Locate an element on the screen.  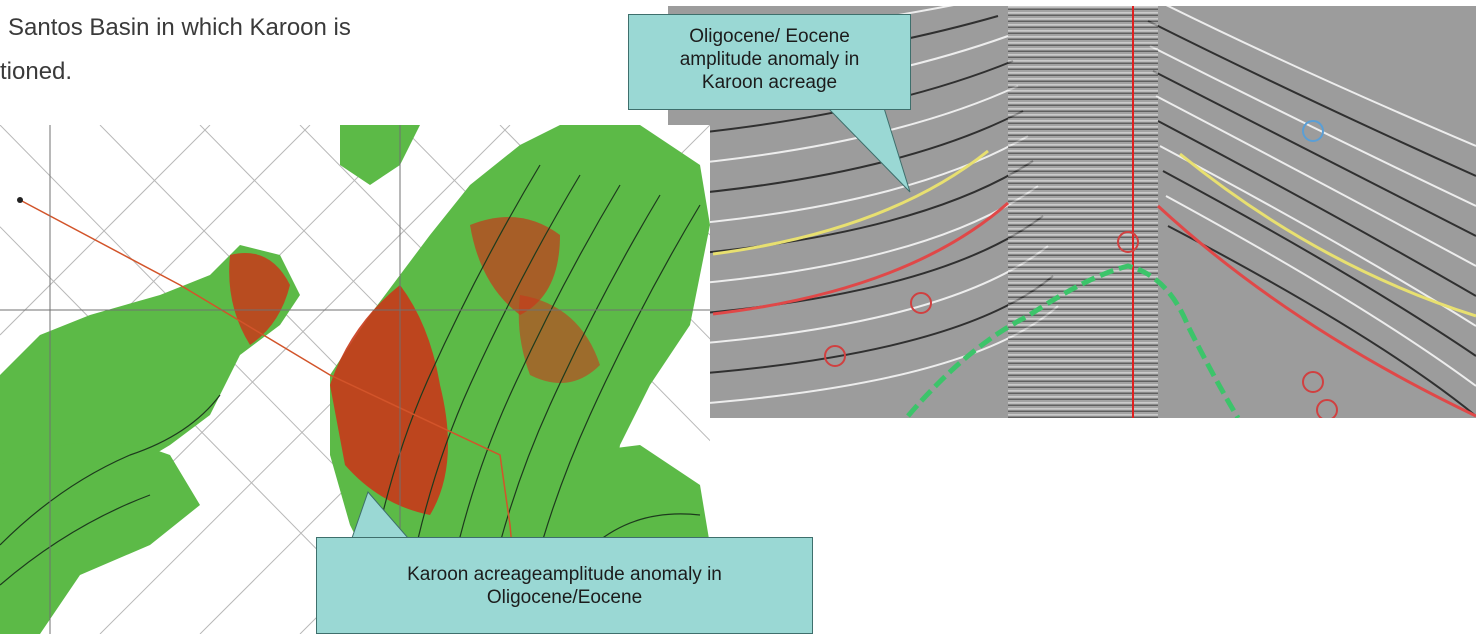
marker-circle-blue is located at coordinates (1313, 131).